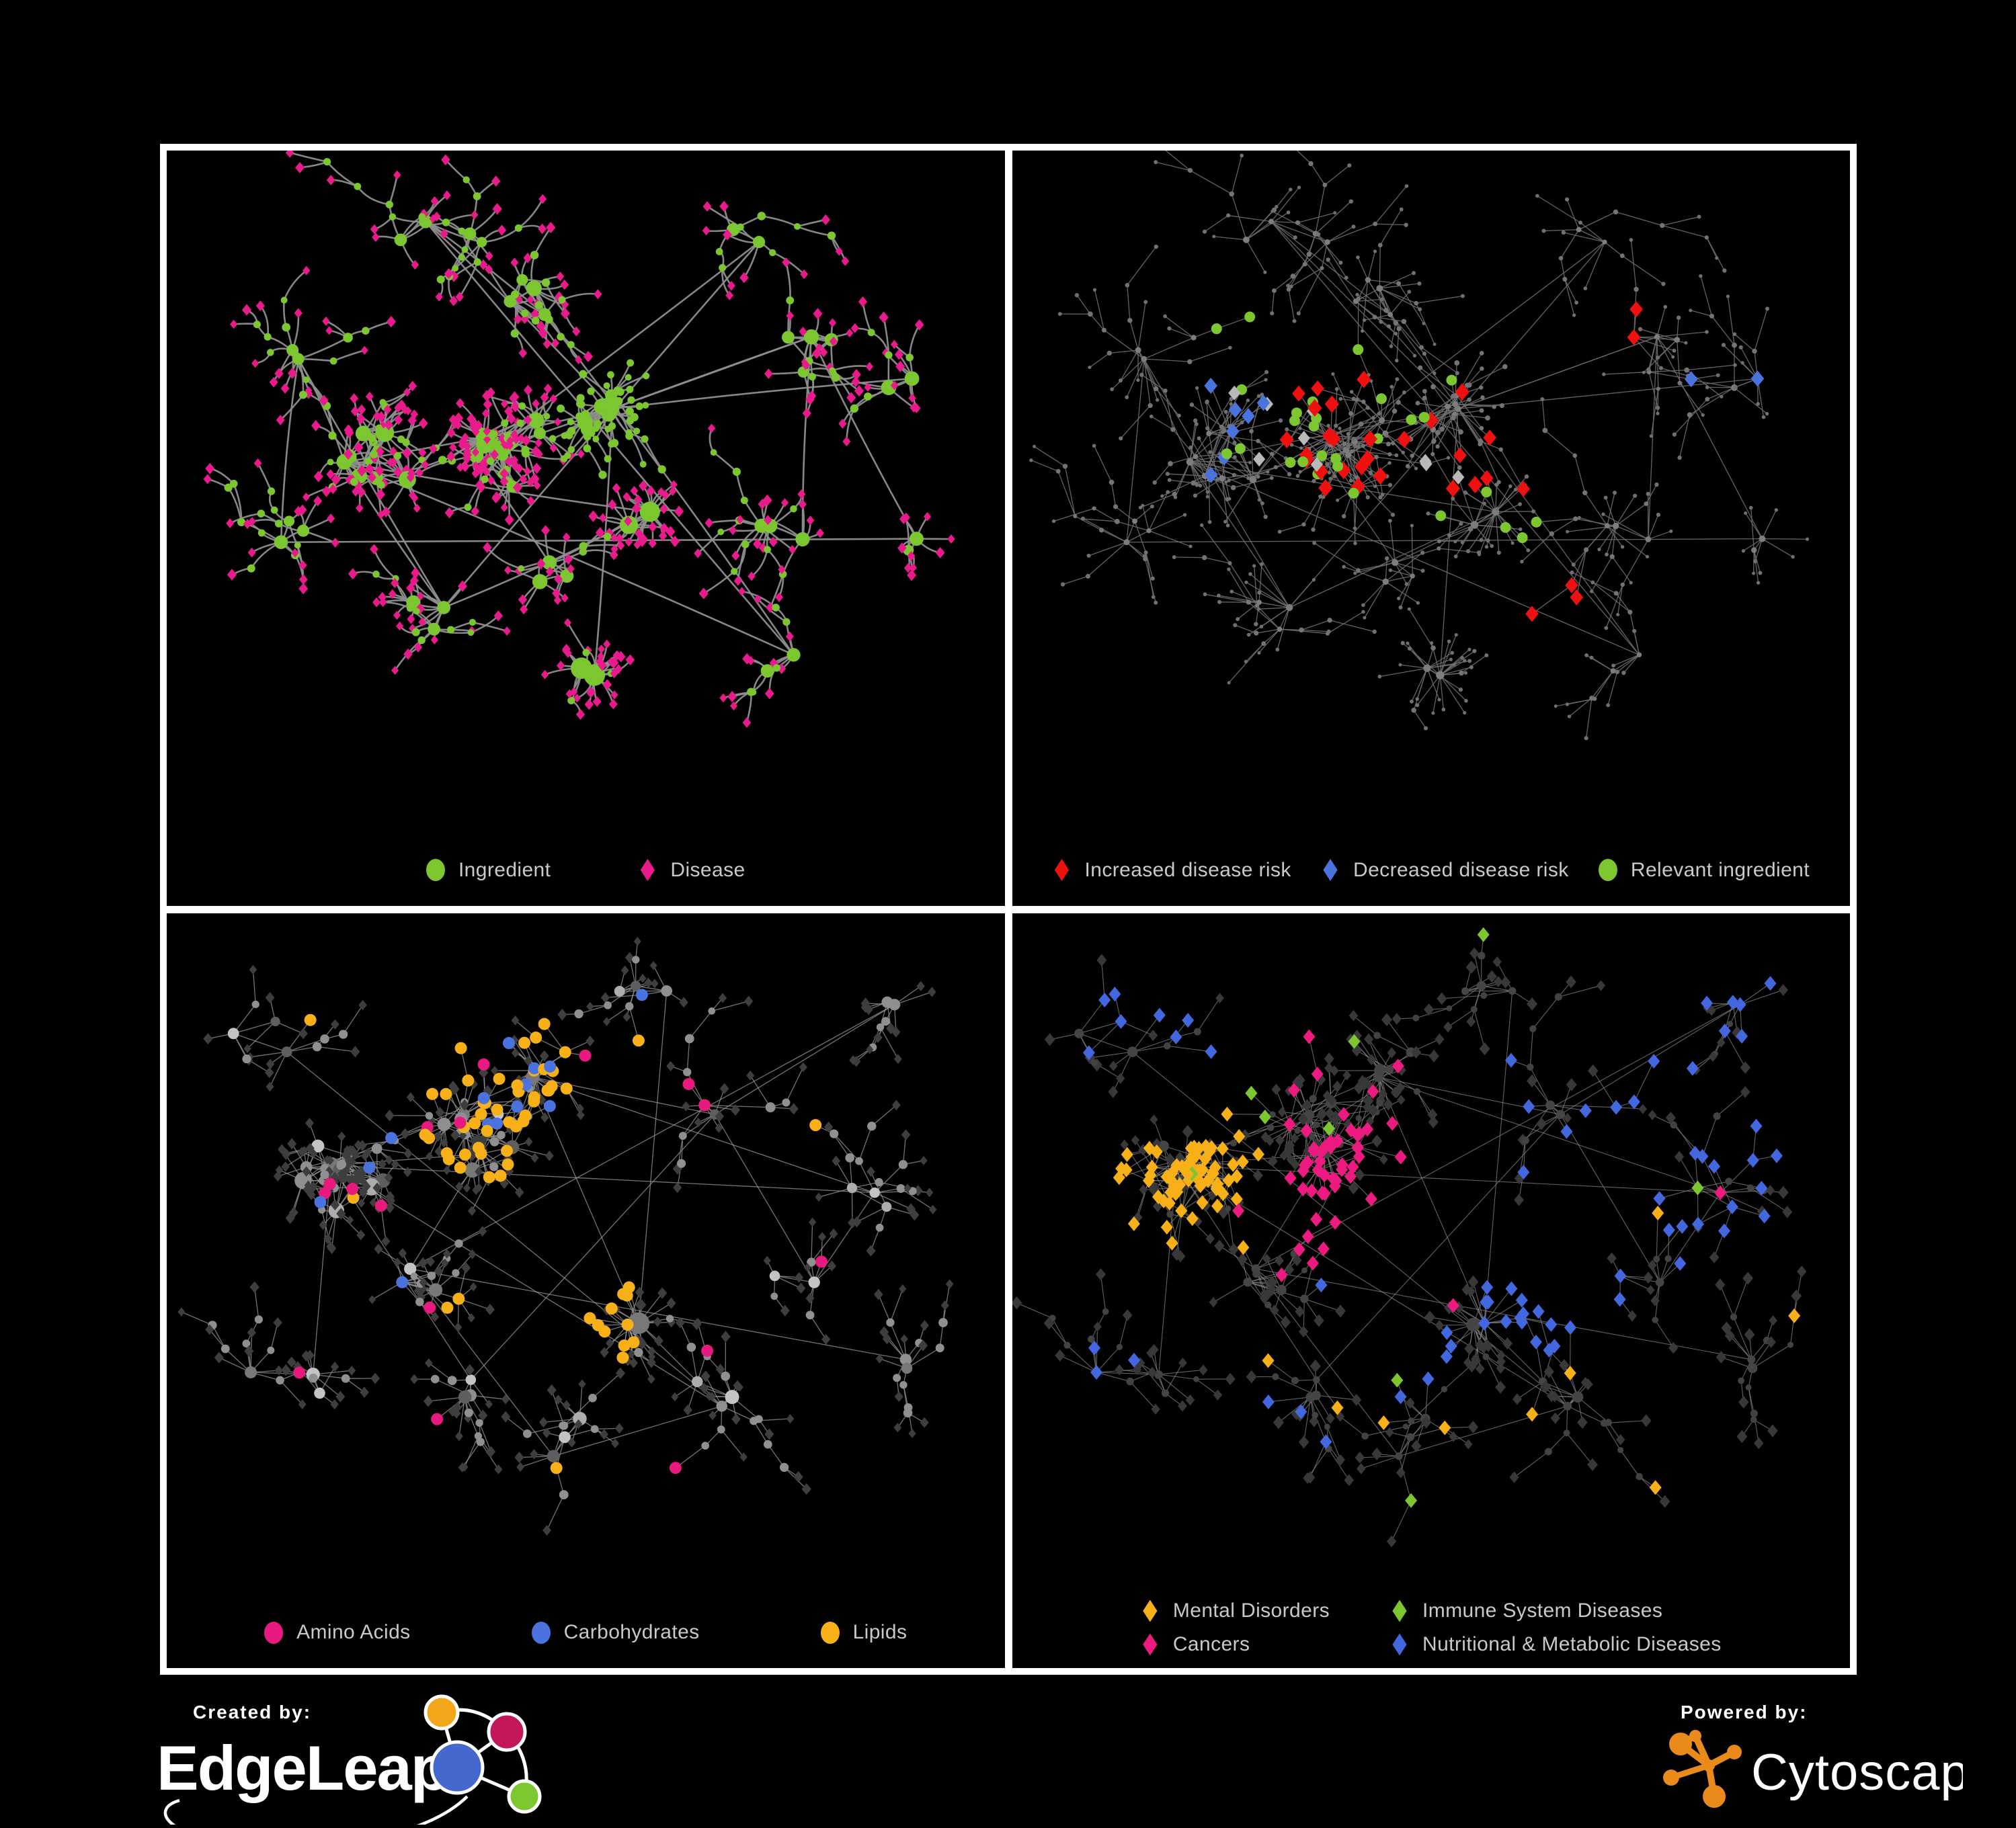 Image resolution: width=2016 pixels, height=1828 pixels. I want to click on cancers-legend-icon, so click(1150, 1645).